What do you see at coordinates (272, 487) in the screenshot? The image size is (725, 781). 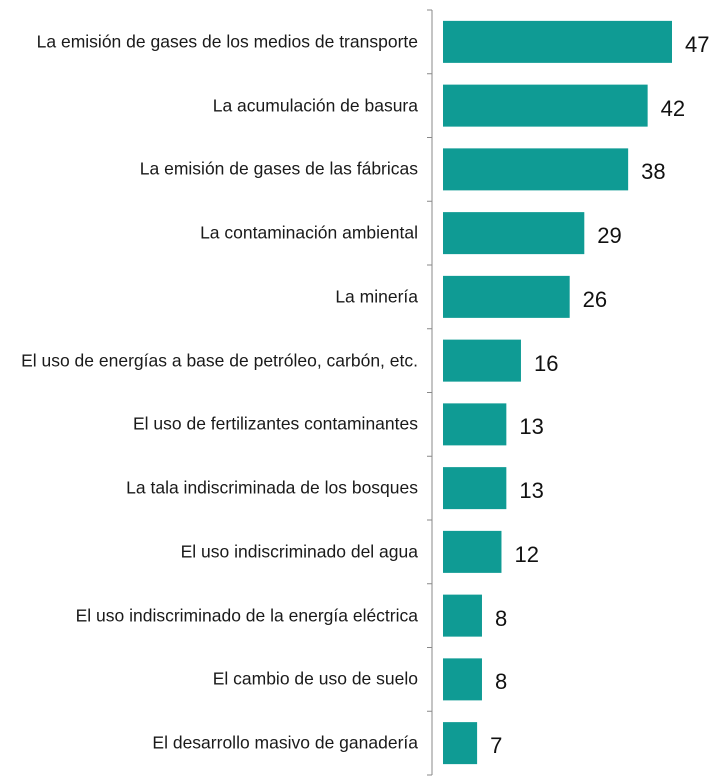 I see `category-label: La tala indiscriminada de los bosques` at bounding box center [272, 487].